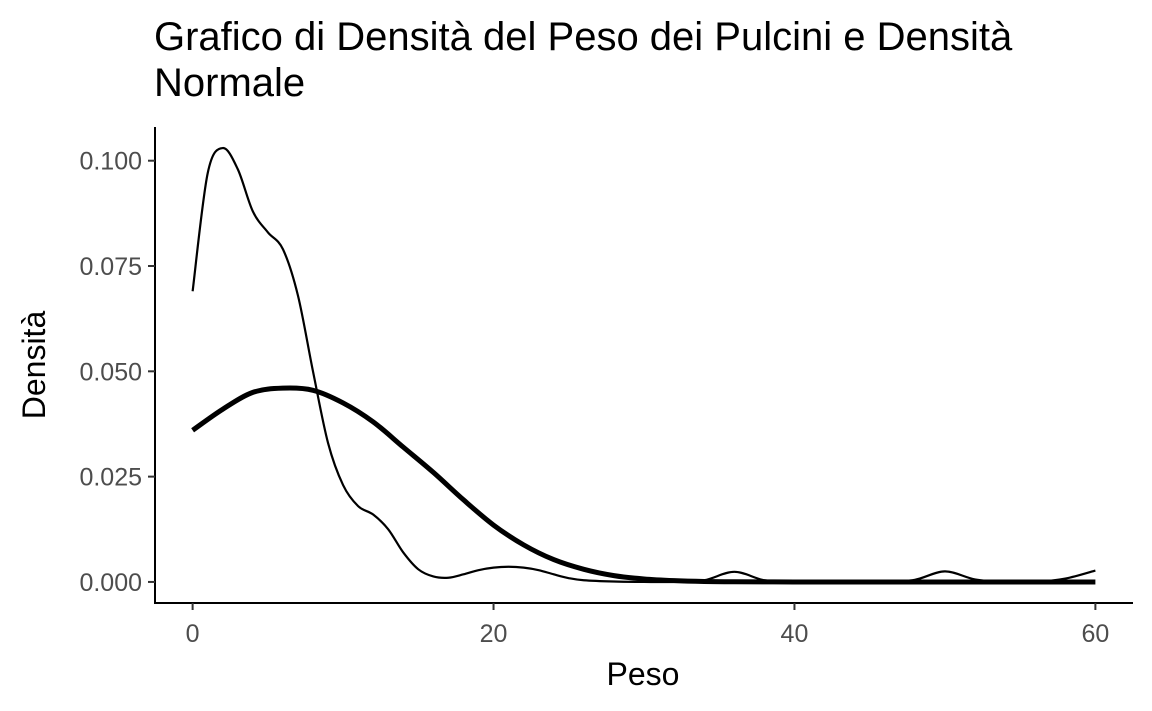 Image resolution: width=1152 pixels, height=711 pixels. Describe the element at coordinates (494, 634) in the screenshot. I see `x-tick-label: 20` at that location.